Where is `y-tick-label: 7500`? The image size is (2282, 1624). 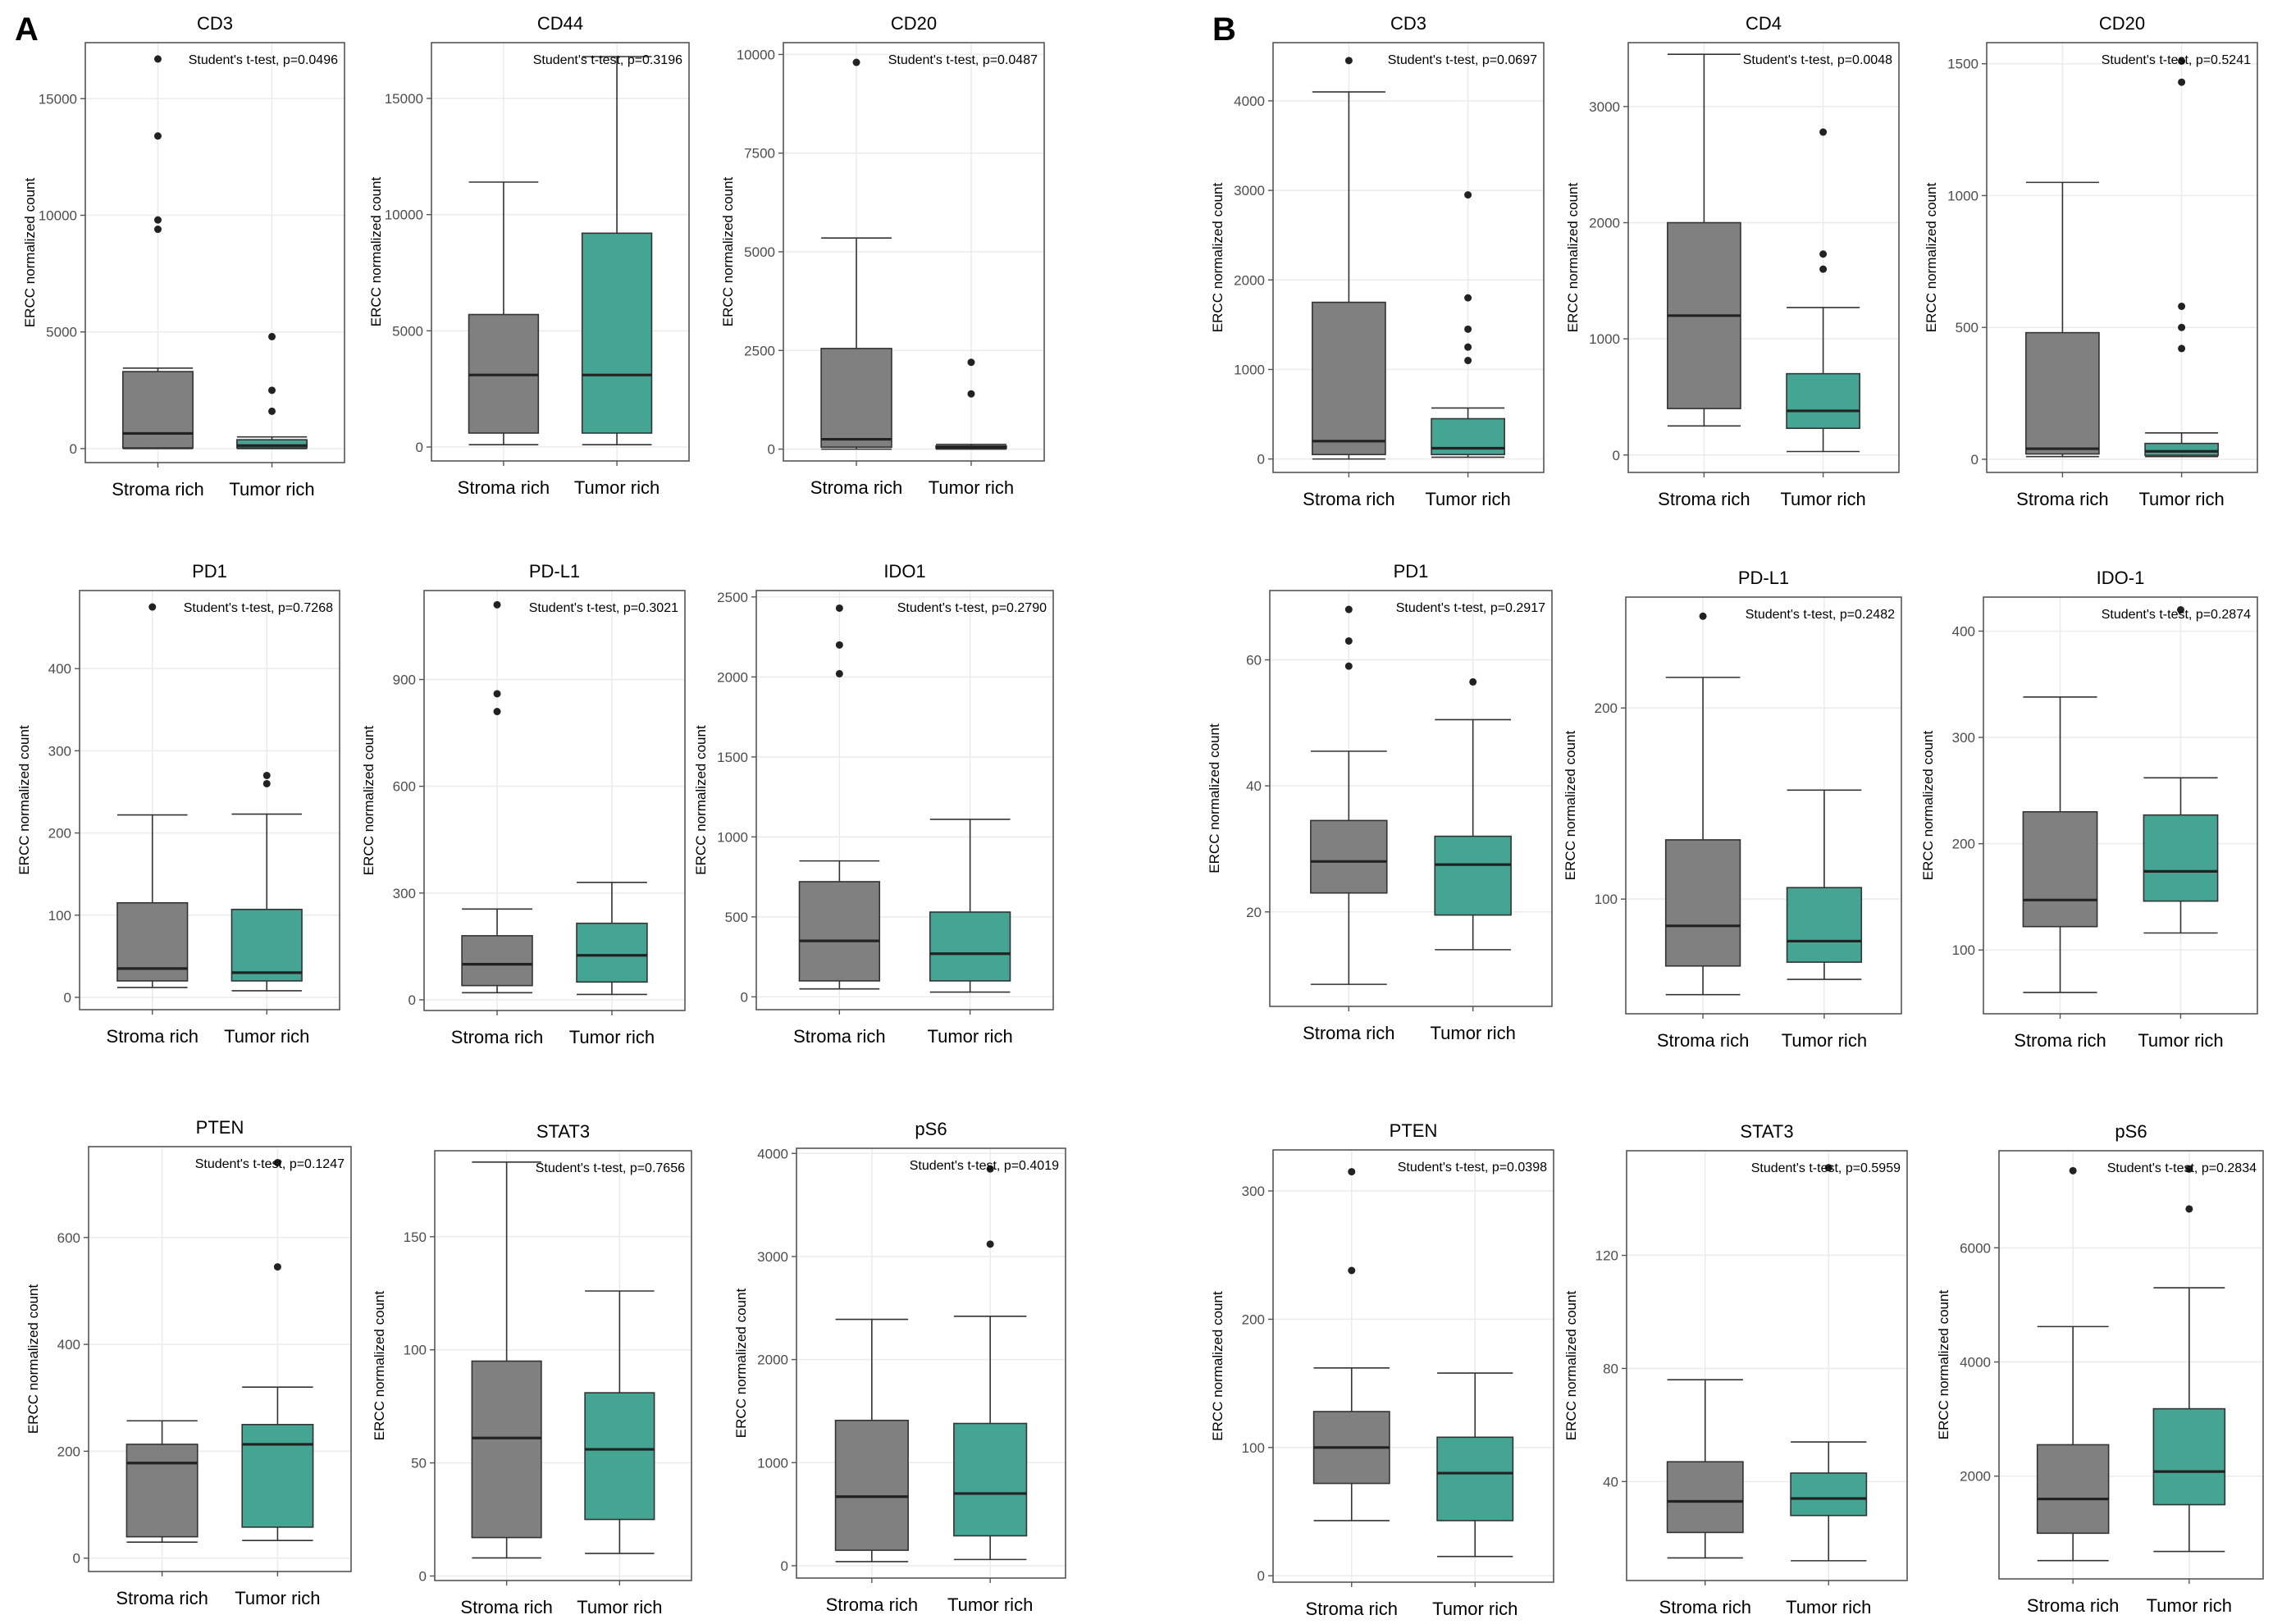
y-tick-label: 7500 is located at coordinates (759, 154).